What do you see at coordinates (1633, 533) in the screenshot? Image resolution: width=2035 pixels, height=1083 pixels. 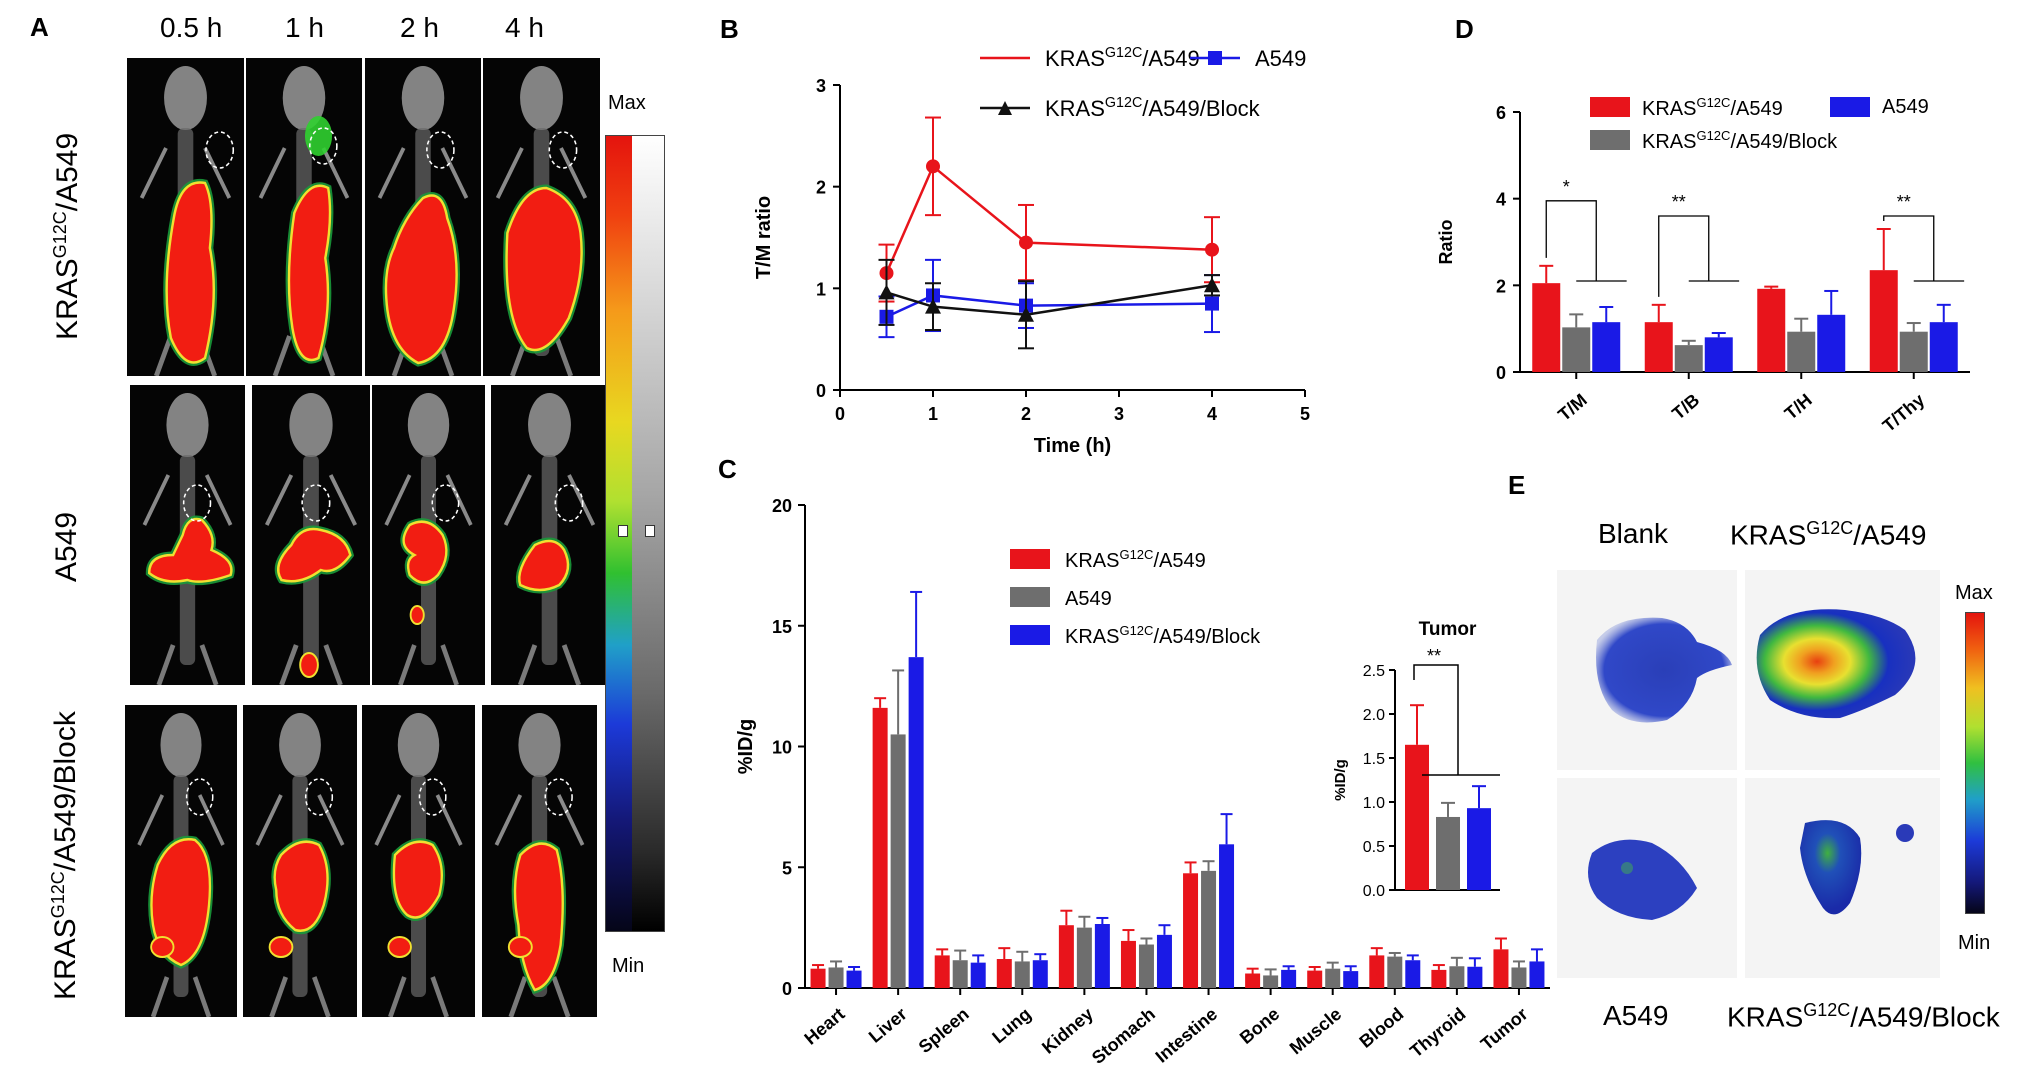 I see `e-label-blank: Blank` at bounding box center [1633, 533].